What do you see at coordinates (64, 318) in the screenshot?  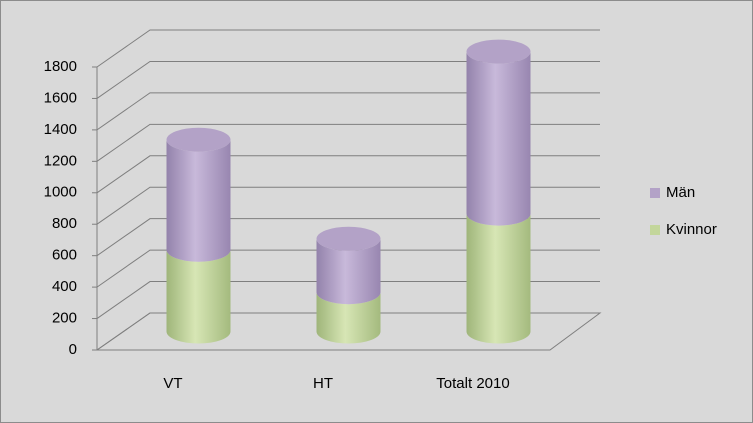 I see `y-tick-label: 200` at bounding box center [64, 318].